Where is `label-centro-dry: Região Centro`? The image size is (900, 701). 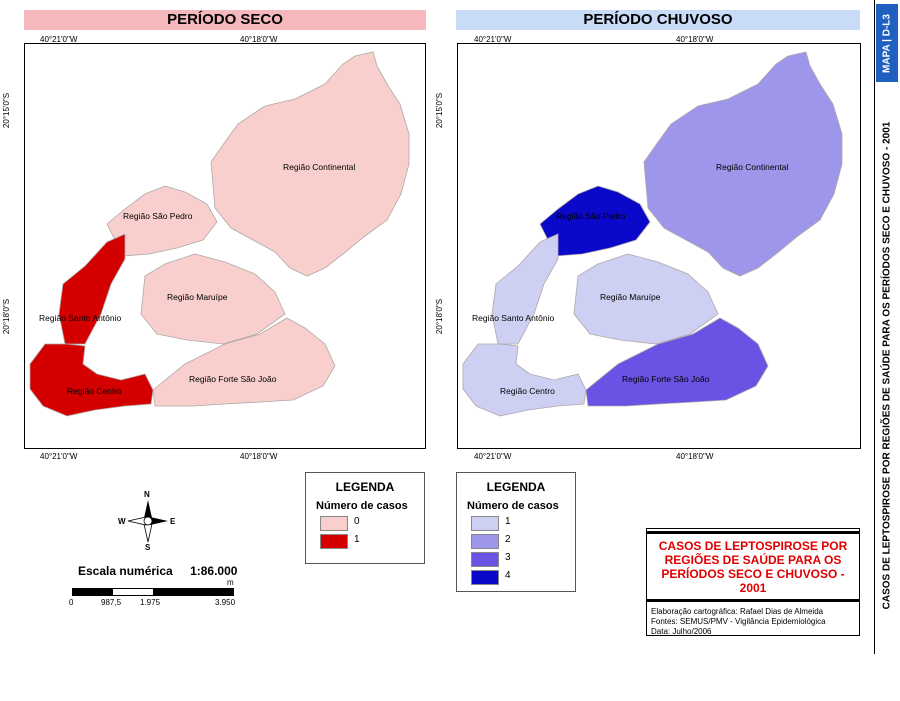
label-centro-dry: Região Centro is located at coordinates (94, 391).